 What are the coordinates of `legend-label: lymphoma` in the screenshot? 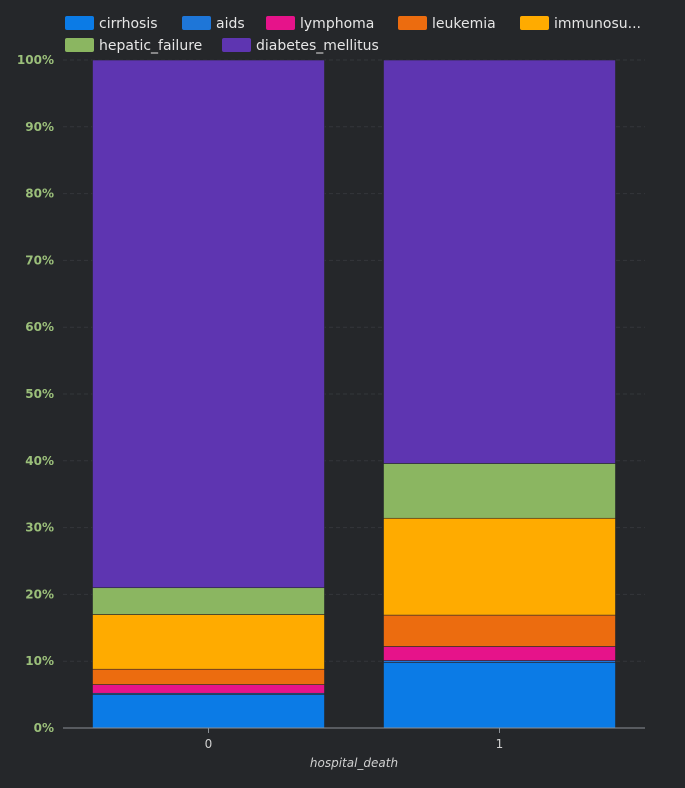 It's located at (337, 24).